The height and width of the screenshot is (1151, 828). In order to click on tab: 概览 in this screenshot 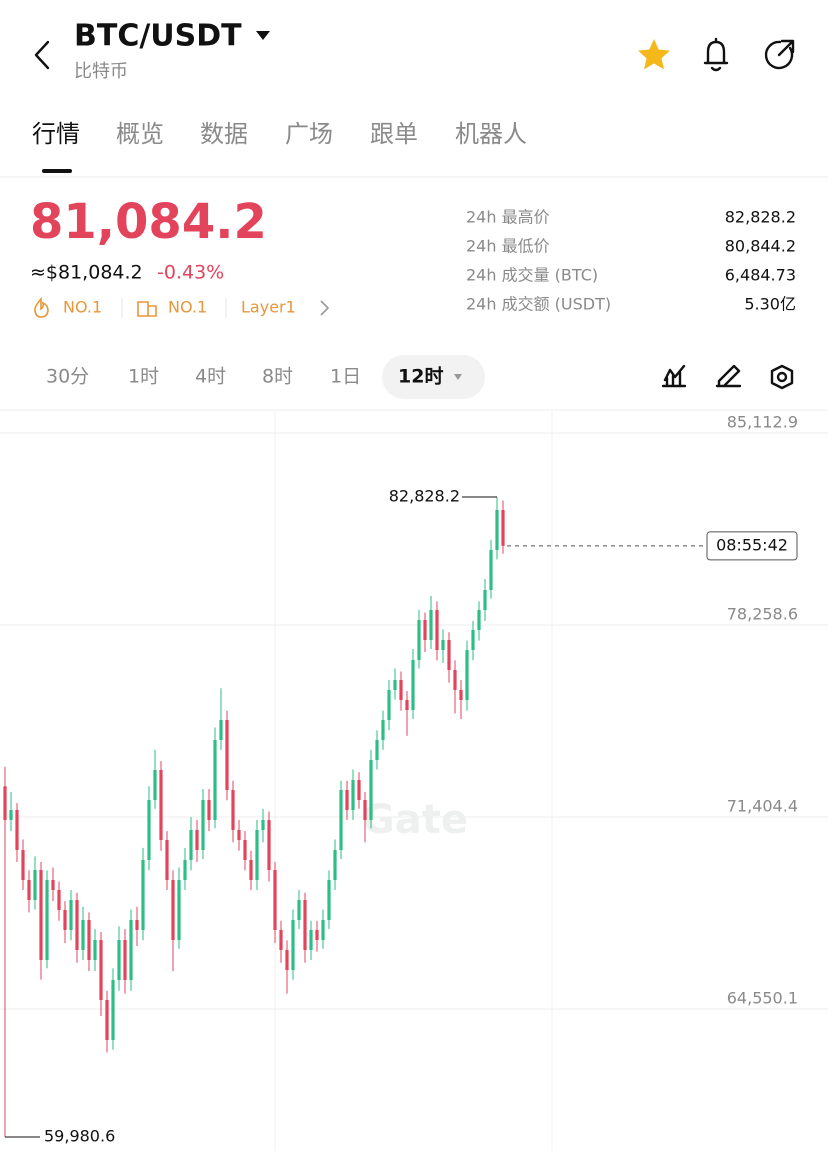, I will do `click(140, 134)`.